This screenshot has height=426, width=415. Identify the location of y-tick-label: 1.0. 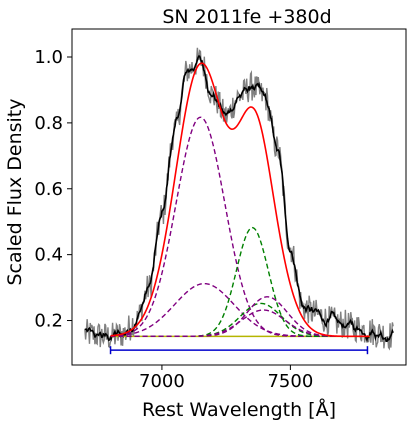
(48, 57).